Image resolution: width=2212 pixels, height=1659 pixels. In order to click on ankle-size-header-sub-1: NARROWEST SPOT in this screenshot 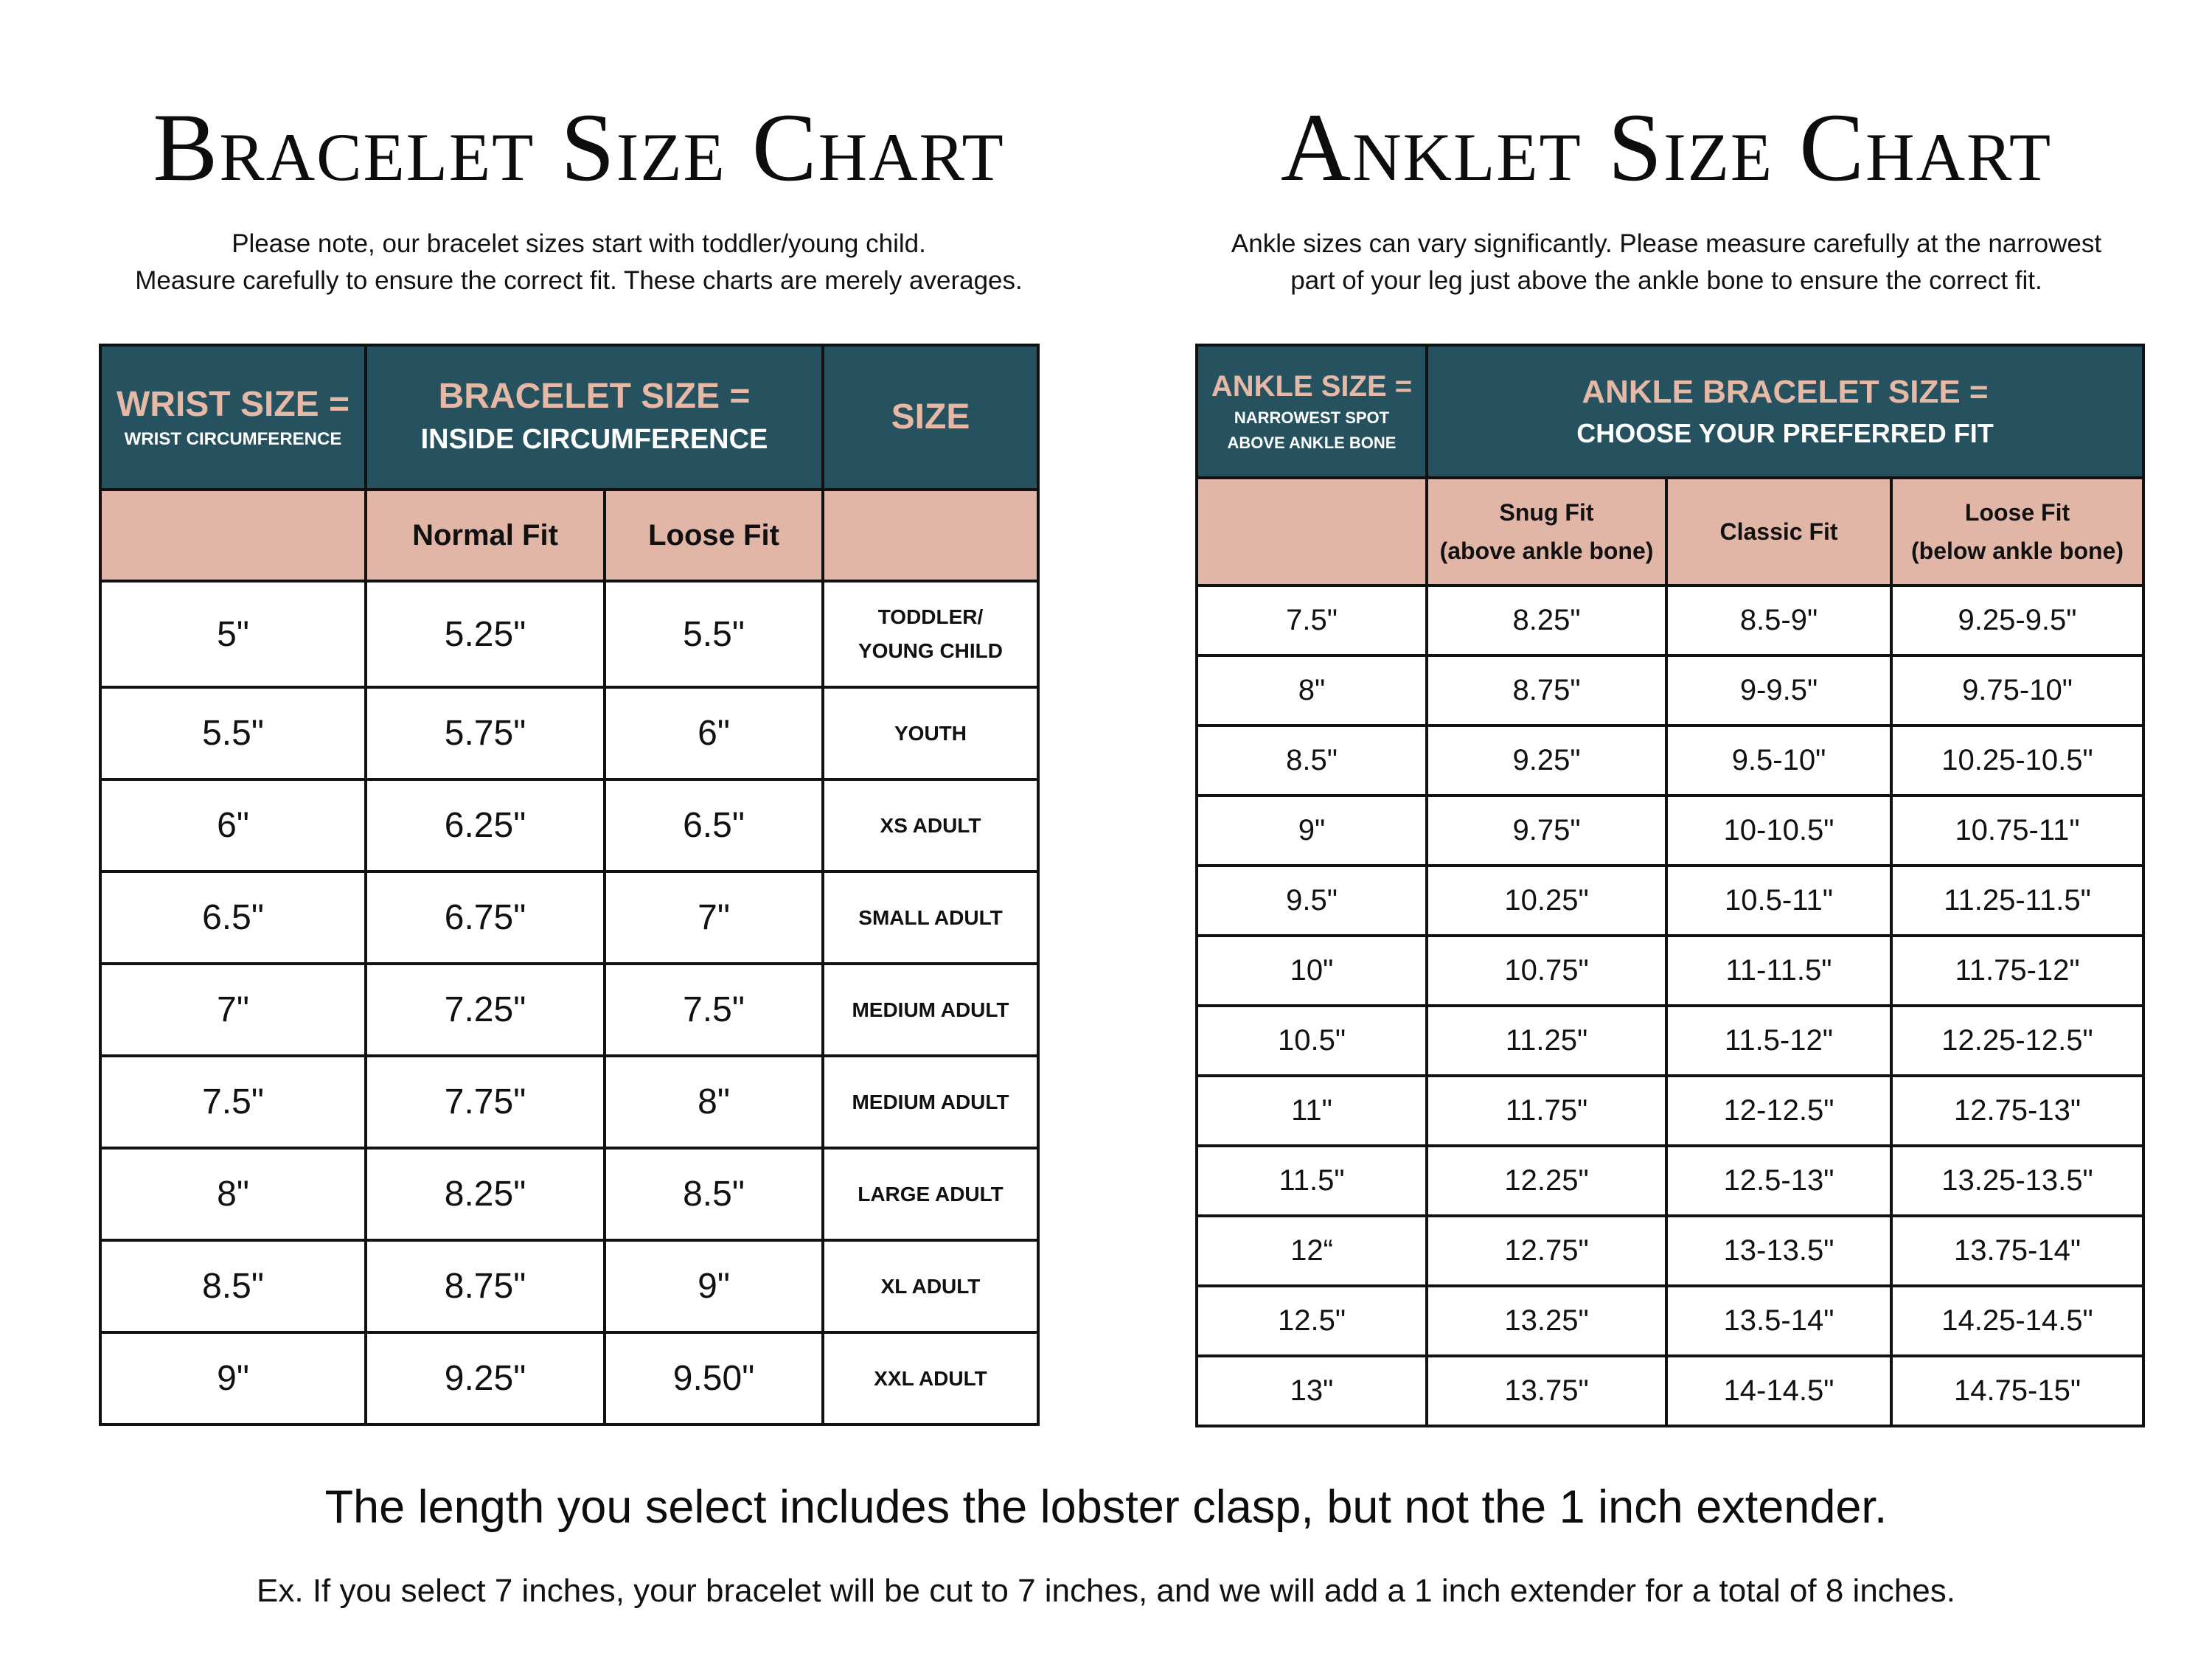, I will do `click(1312, 417)`.